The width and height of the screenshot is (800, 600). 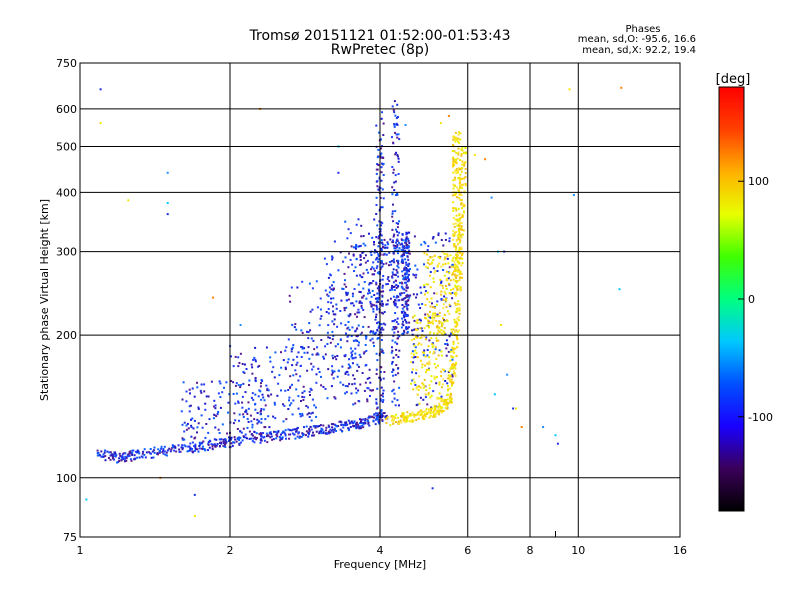 What do you see at coordinates (213, 297) in the screenshot?
I see `data-point-outlier` at bounding box center [213, 297].